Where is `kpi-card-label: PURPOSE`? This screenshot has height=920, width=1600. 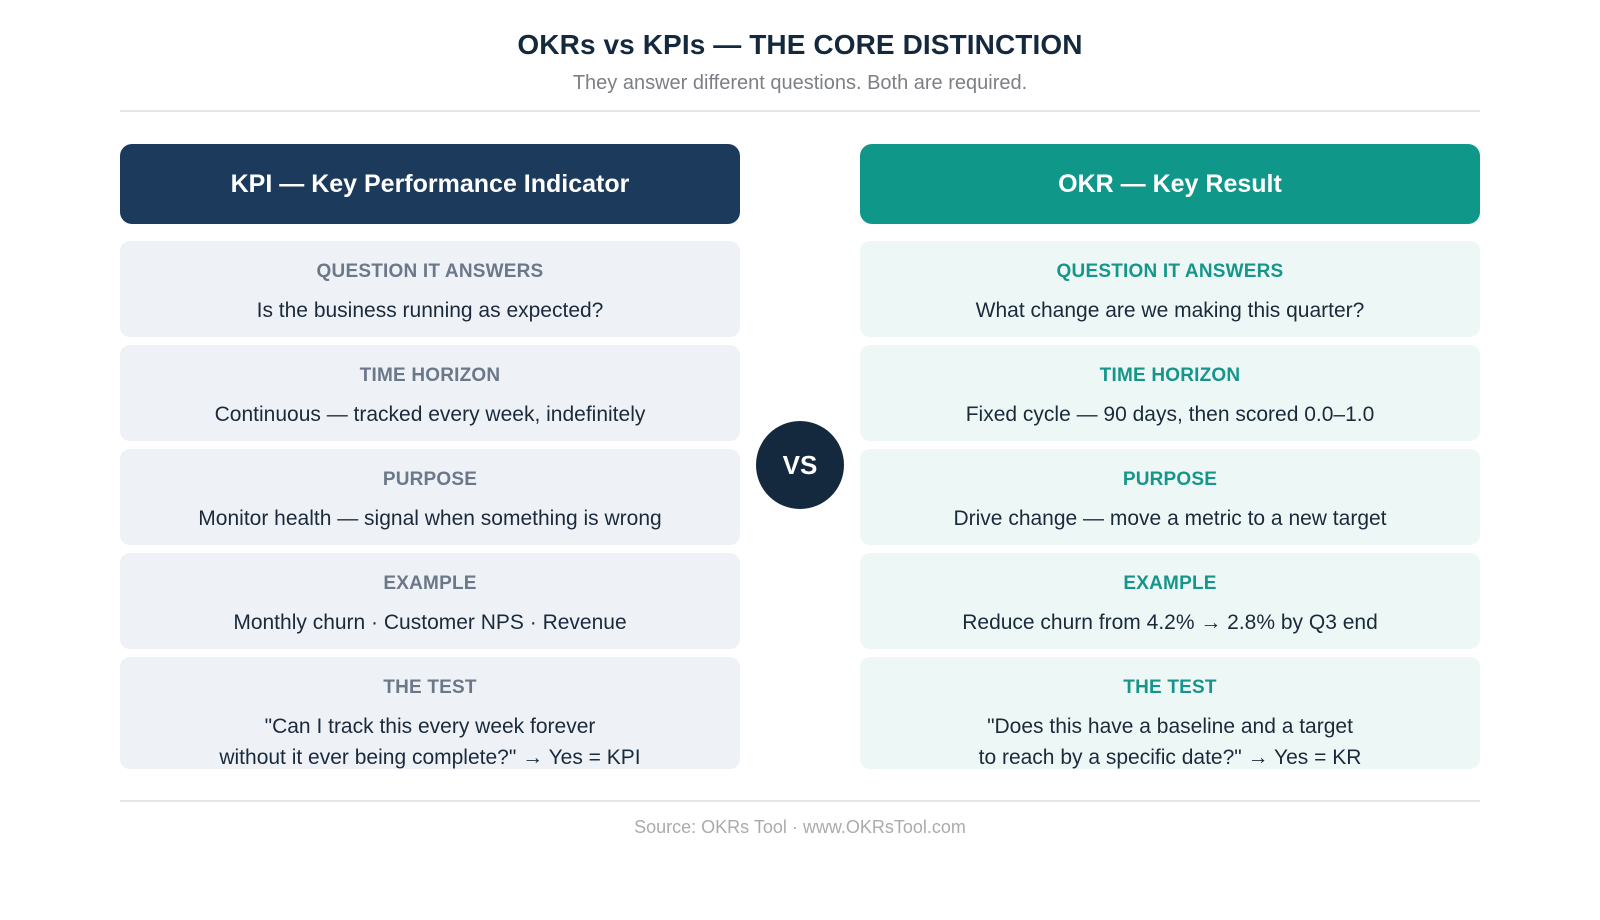
kpi-card-label: PURPOSE is located at coordinates (430, 479).